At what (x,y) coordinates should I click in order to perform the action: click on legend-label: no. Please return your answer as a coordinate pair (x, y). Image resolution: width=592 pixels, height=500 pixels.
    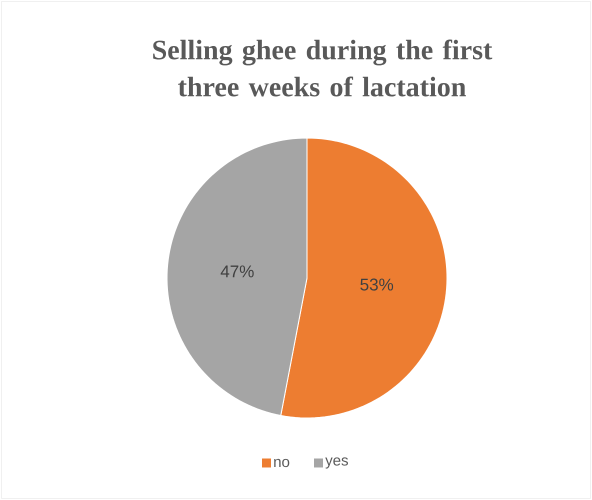
    Looking at the image, I should click on (282, 463).